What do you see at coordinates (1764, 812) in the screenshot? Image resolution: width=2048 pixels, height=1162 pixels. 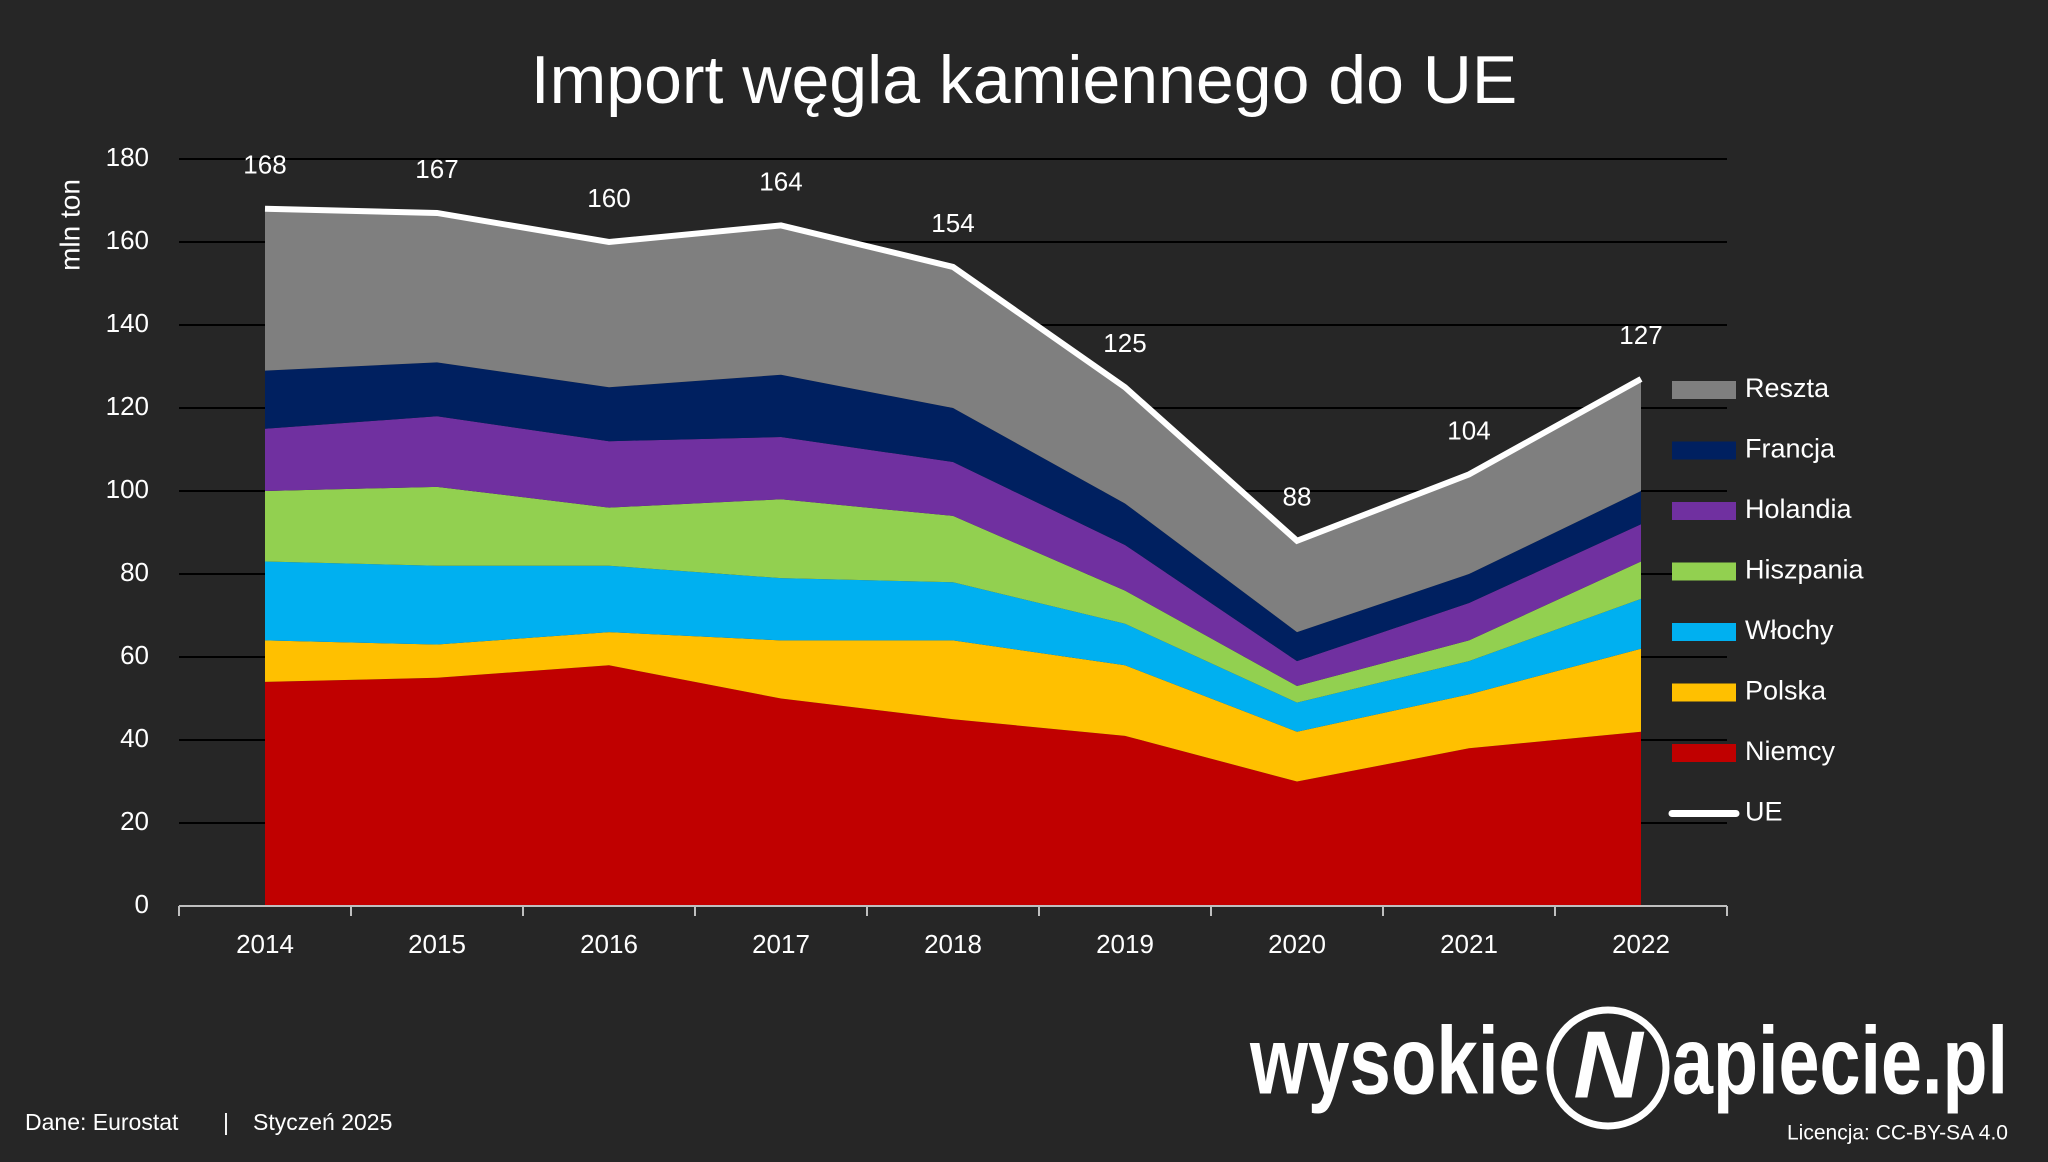 I see `legend-label: UE` at bounding box center [1764, 812].